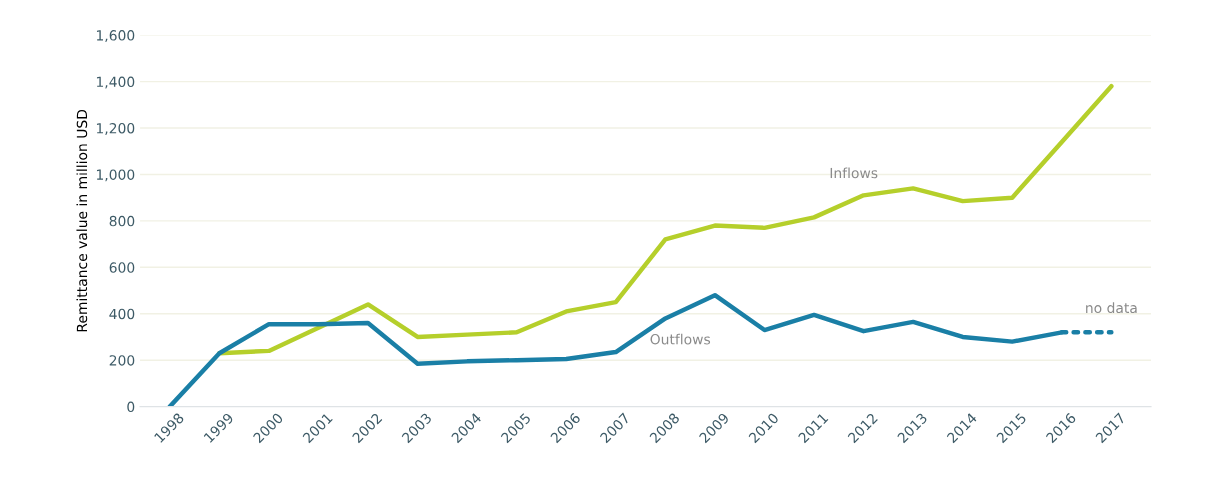  I want to click on y-tick-label: 800, so click(122, 221).